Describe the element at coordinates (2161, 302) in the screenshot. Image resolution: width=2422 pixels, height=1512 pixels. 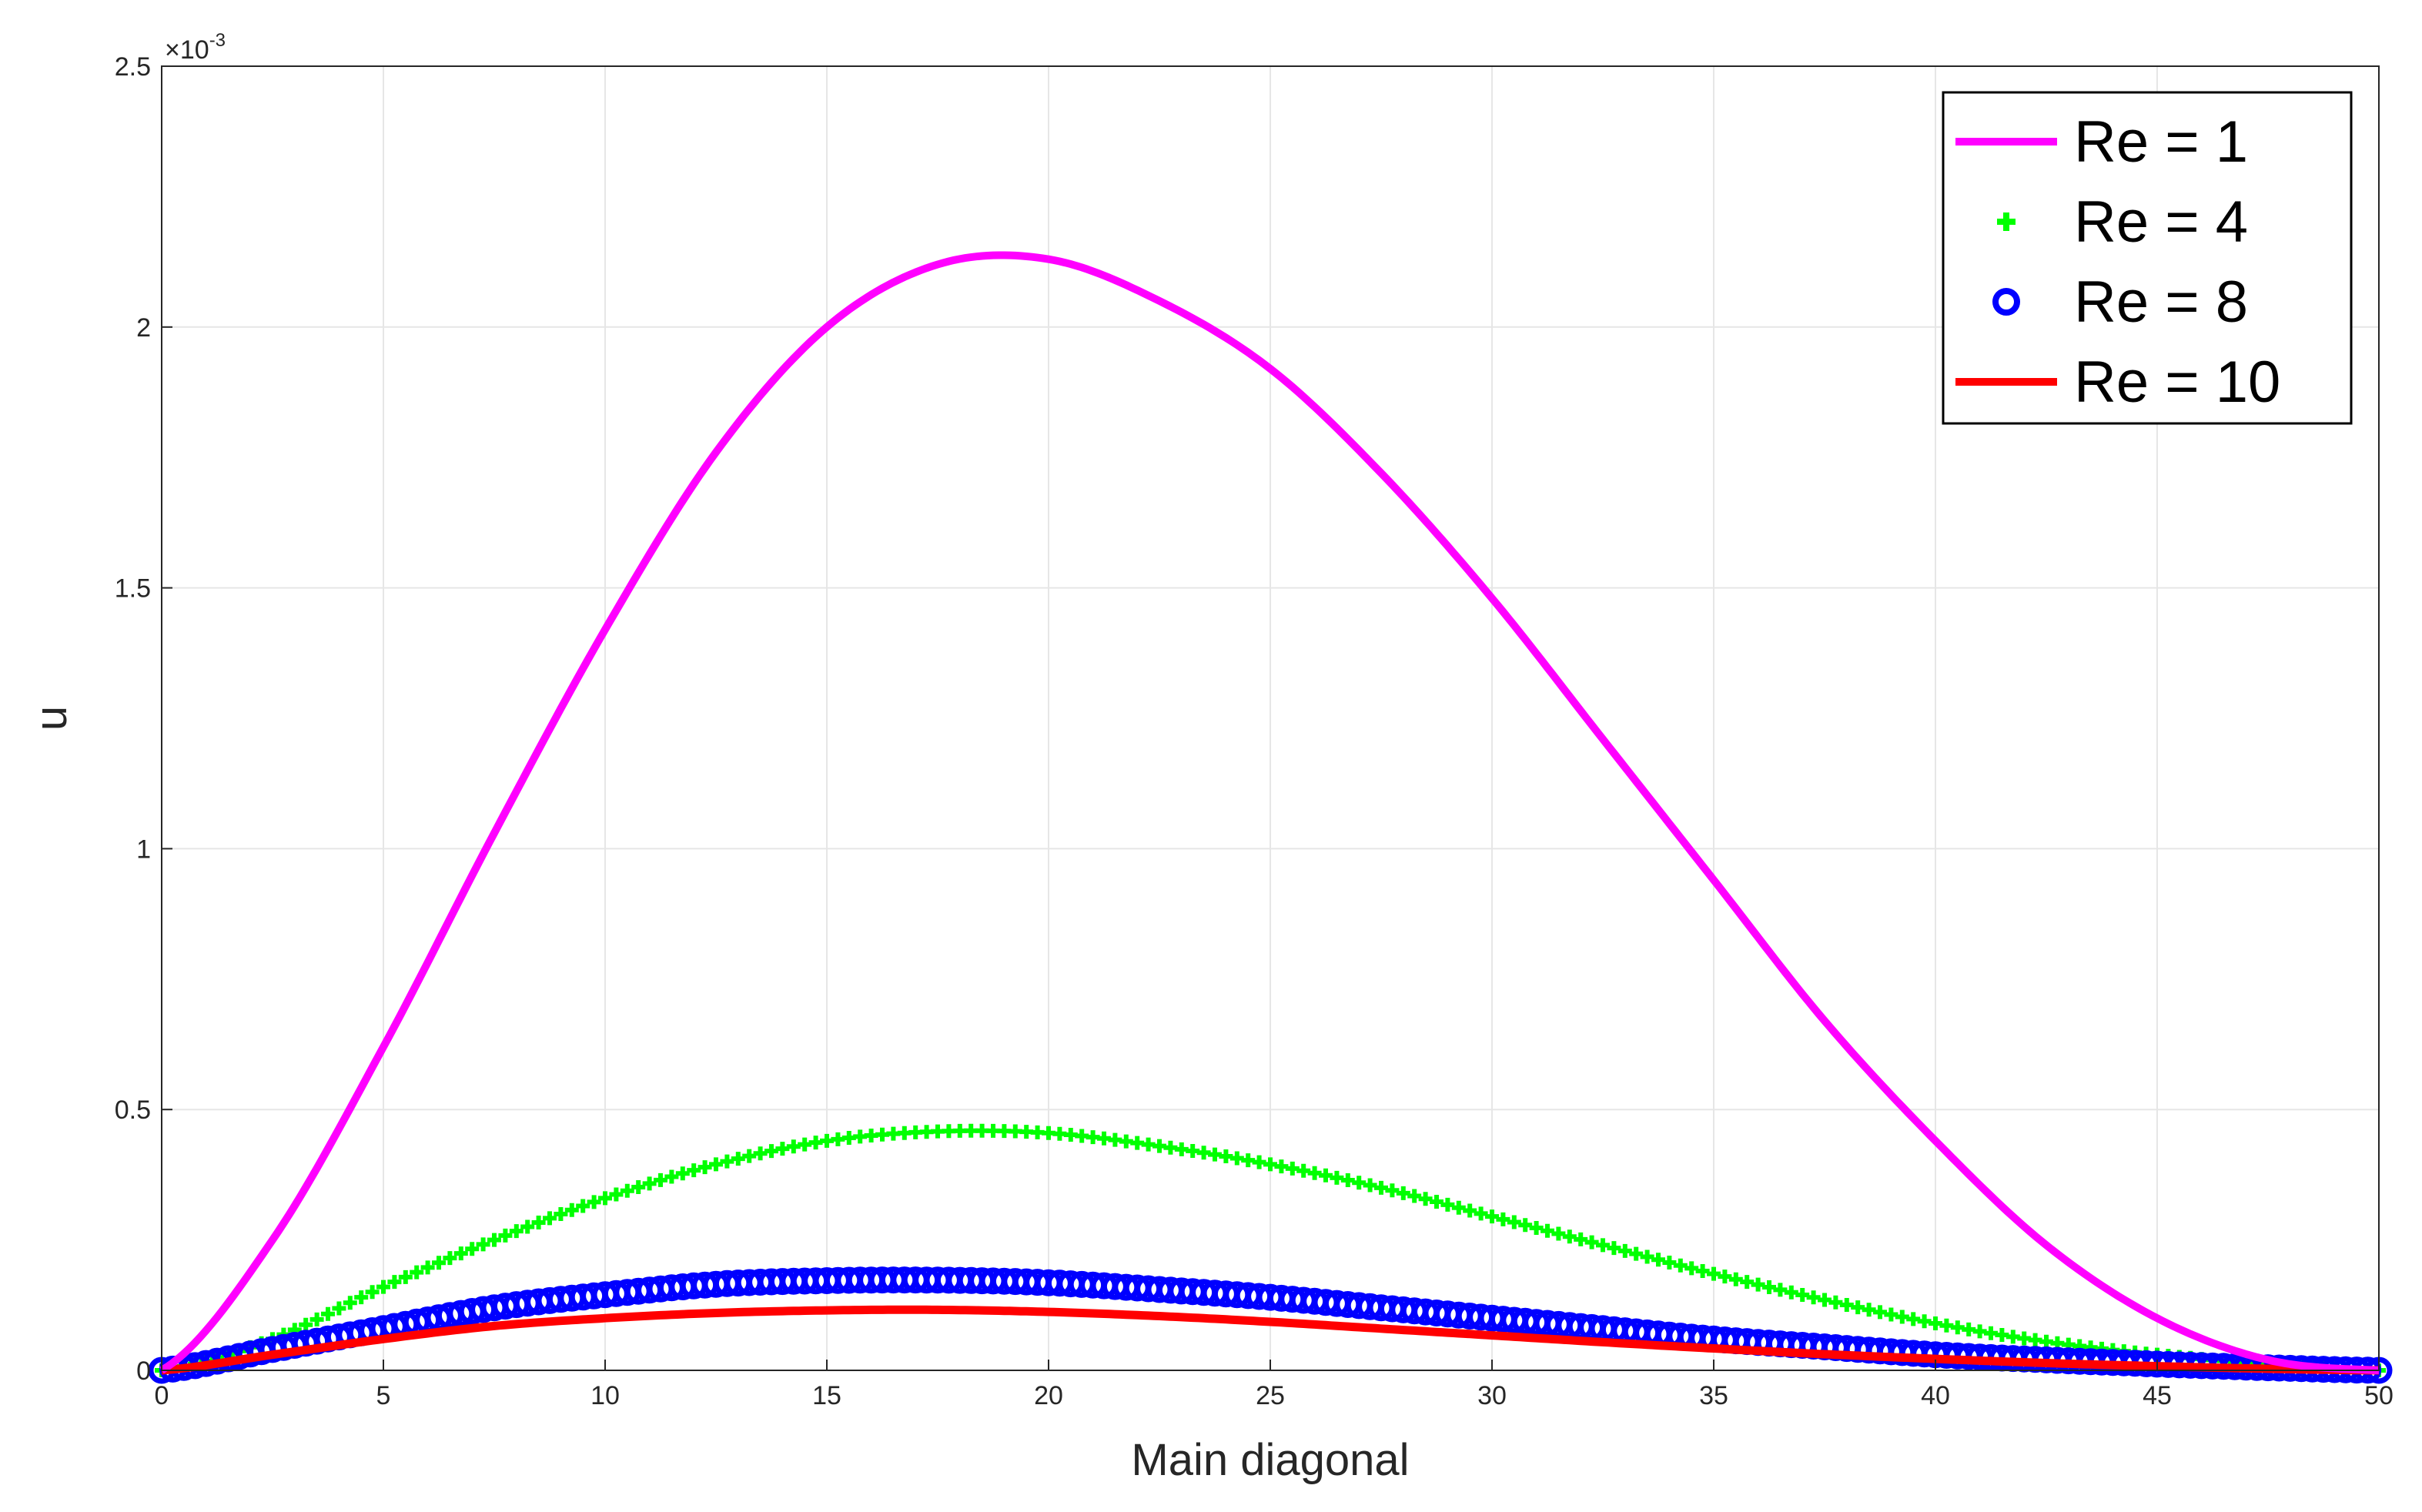
I see `legend-label: Re = 8` at that location.